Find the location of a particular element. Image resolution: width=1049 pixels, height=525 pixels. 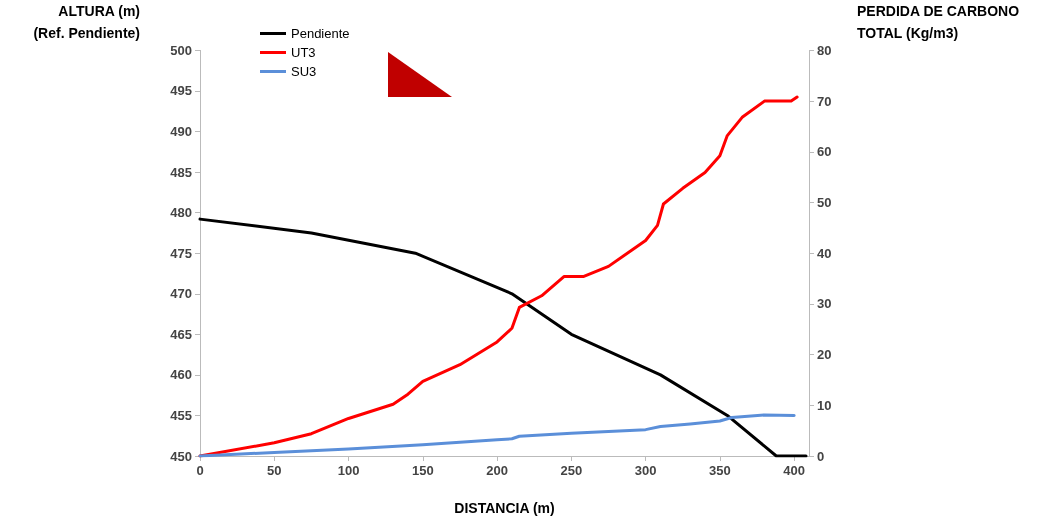

y2-tick-label: 80 is located at coordinates (824, 50).